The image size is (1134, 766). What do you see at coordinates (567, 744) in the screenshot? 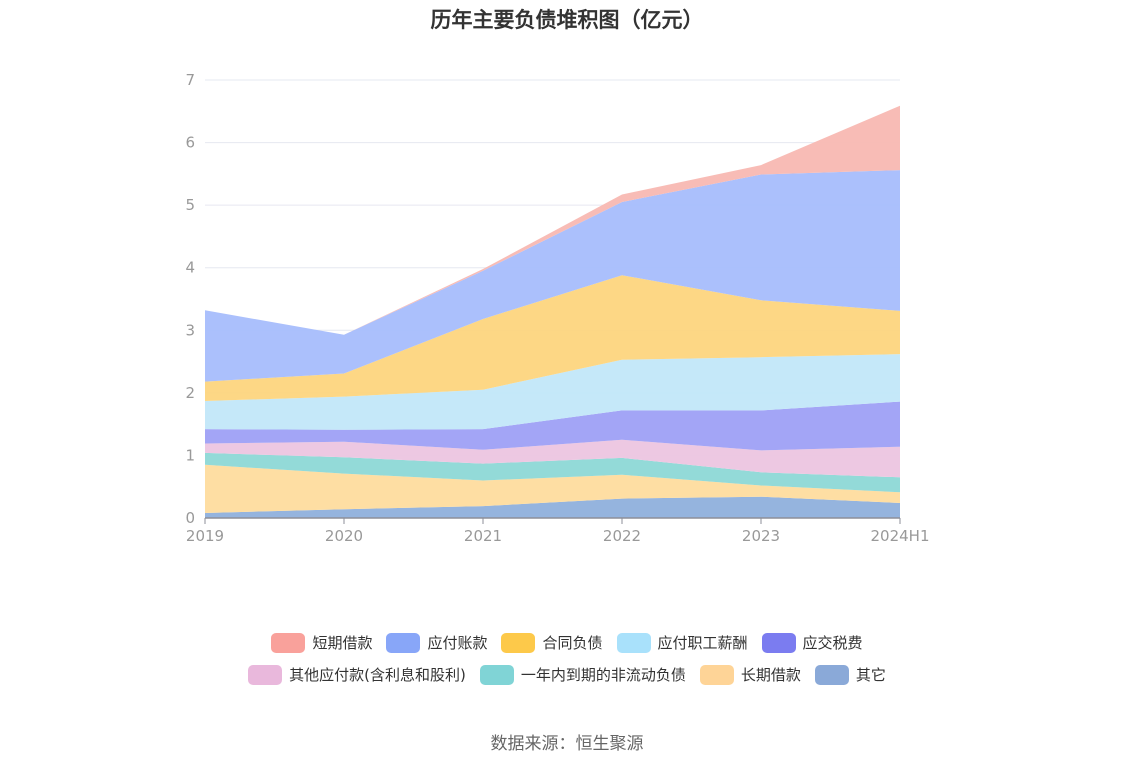
I see `data-source: 数据来源：恒生聚源` at bounding box center [567, 744].